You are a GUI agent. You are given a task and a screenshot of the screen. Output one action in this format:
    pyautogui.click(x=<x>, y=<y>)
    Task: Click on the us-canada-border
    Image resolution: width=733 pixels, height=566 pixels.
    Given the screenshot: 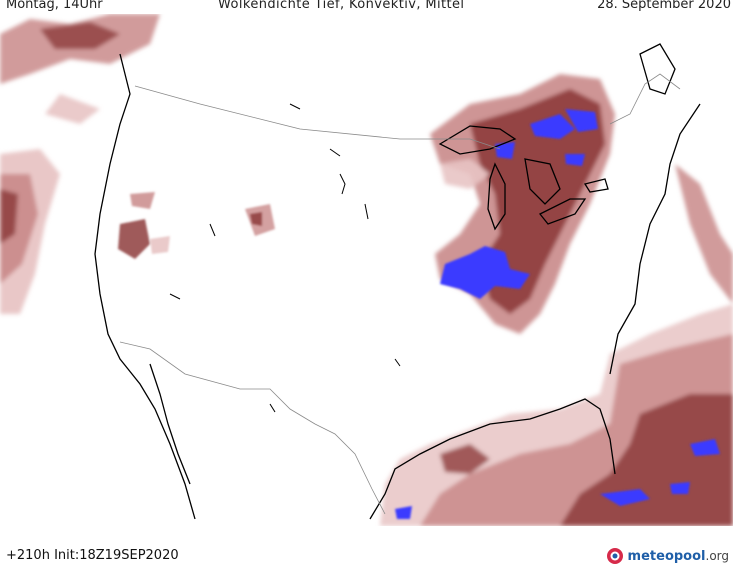 What is the action you would take?
    pyautogui.click(x=317, y=117)
    